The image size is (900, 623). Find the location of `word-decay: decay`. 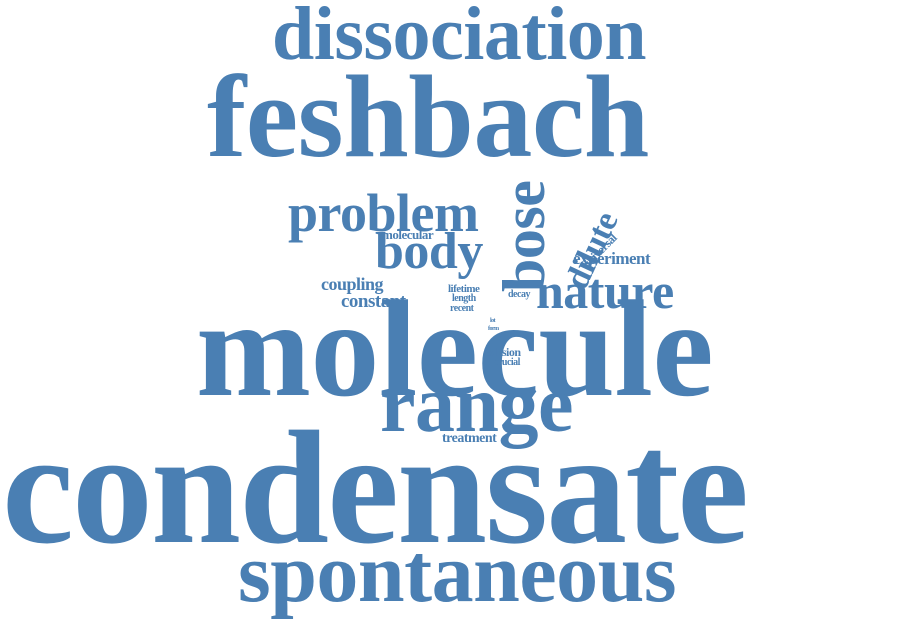

word-decay: decay is located at coordinates (519, 294).